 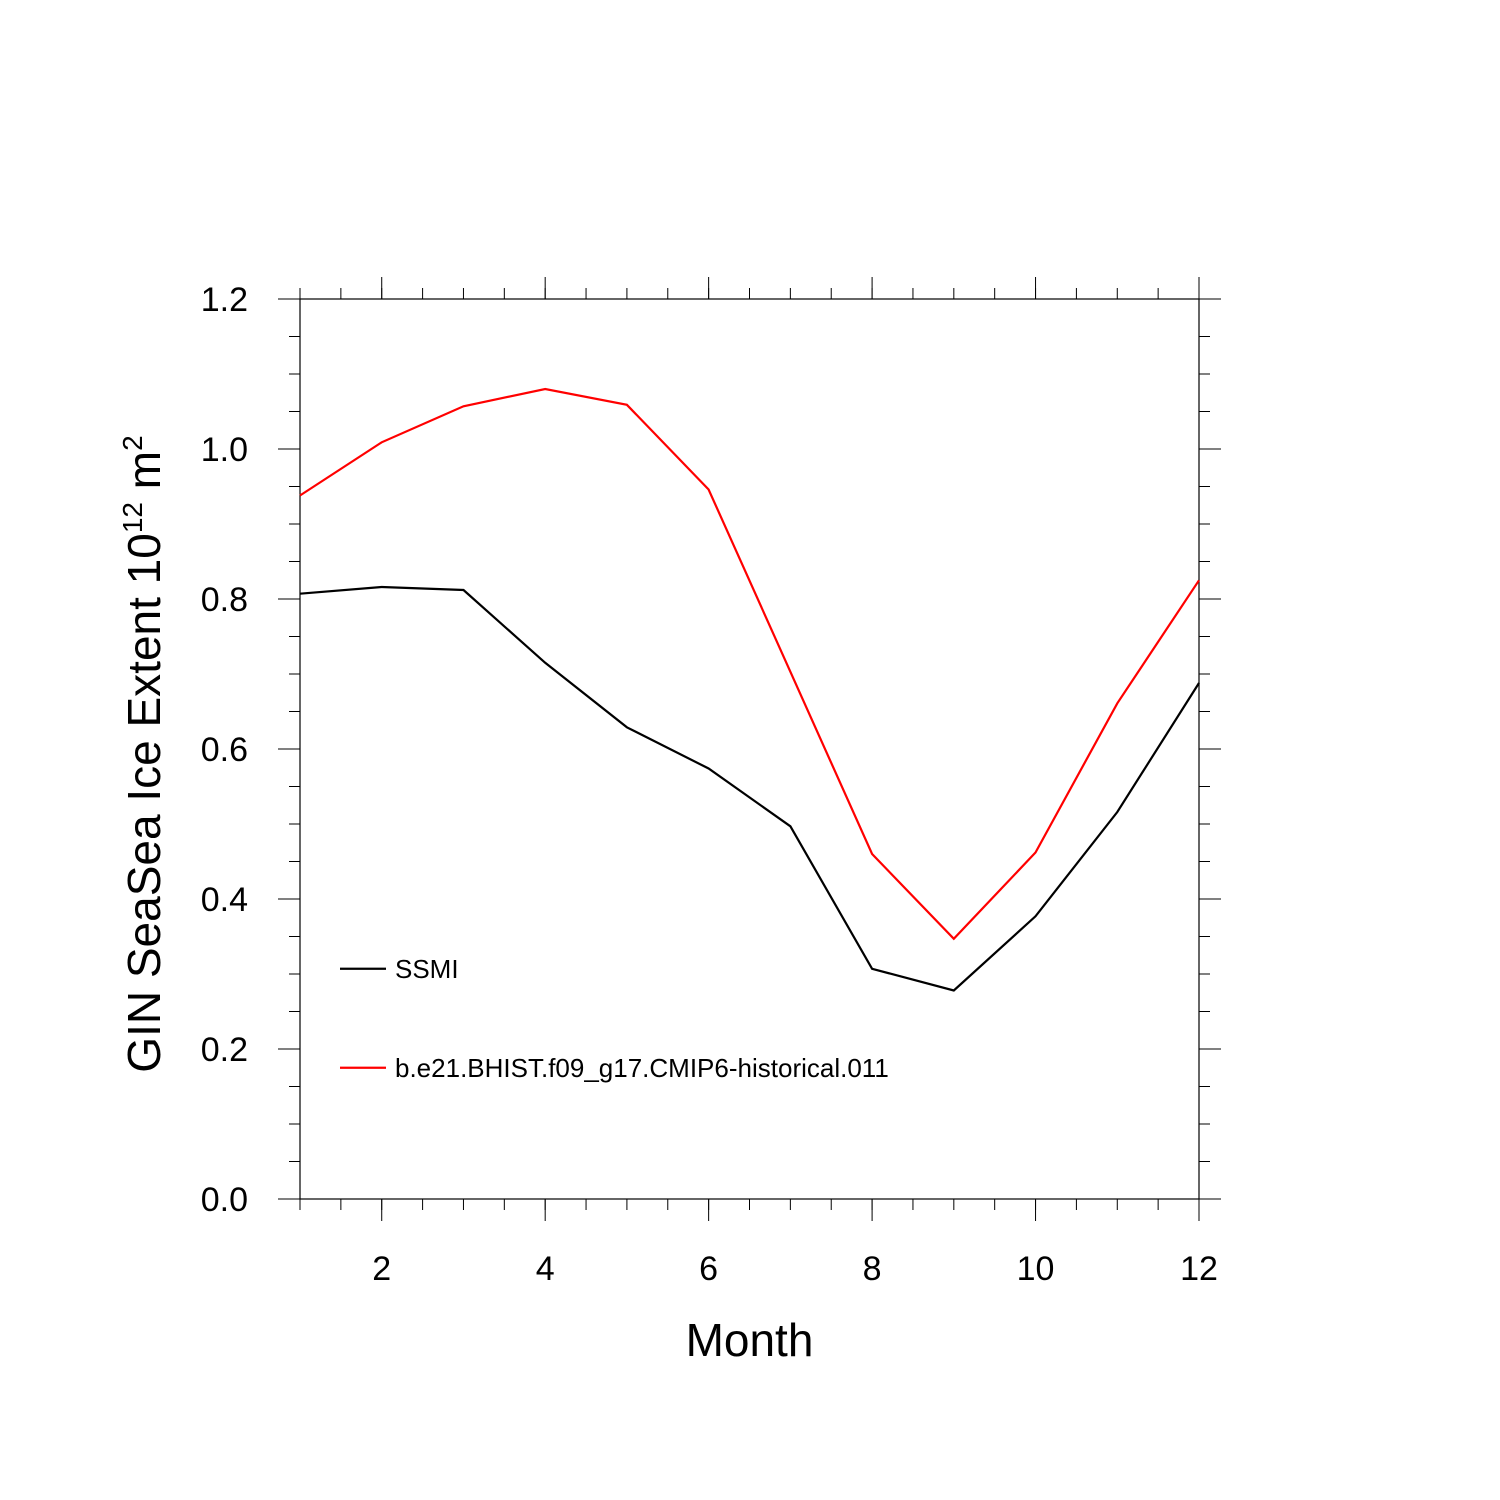 What do you see at coordinates (545, 1269) in the screenshot?
I see `x-tick-label: 4` at bounding box center [545, 1269].